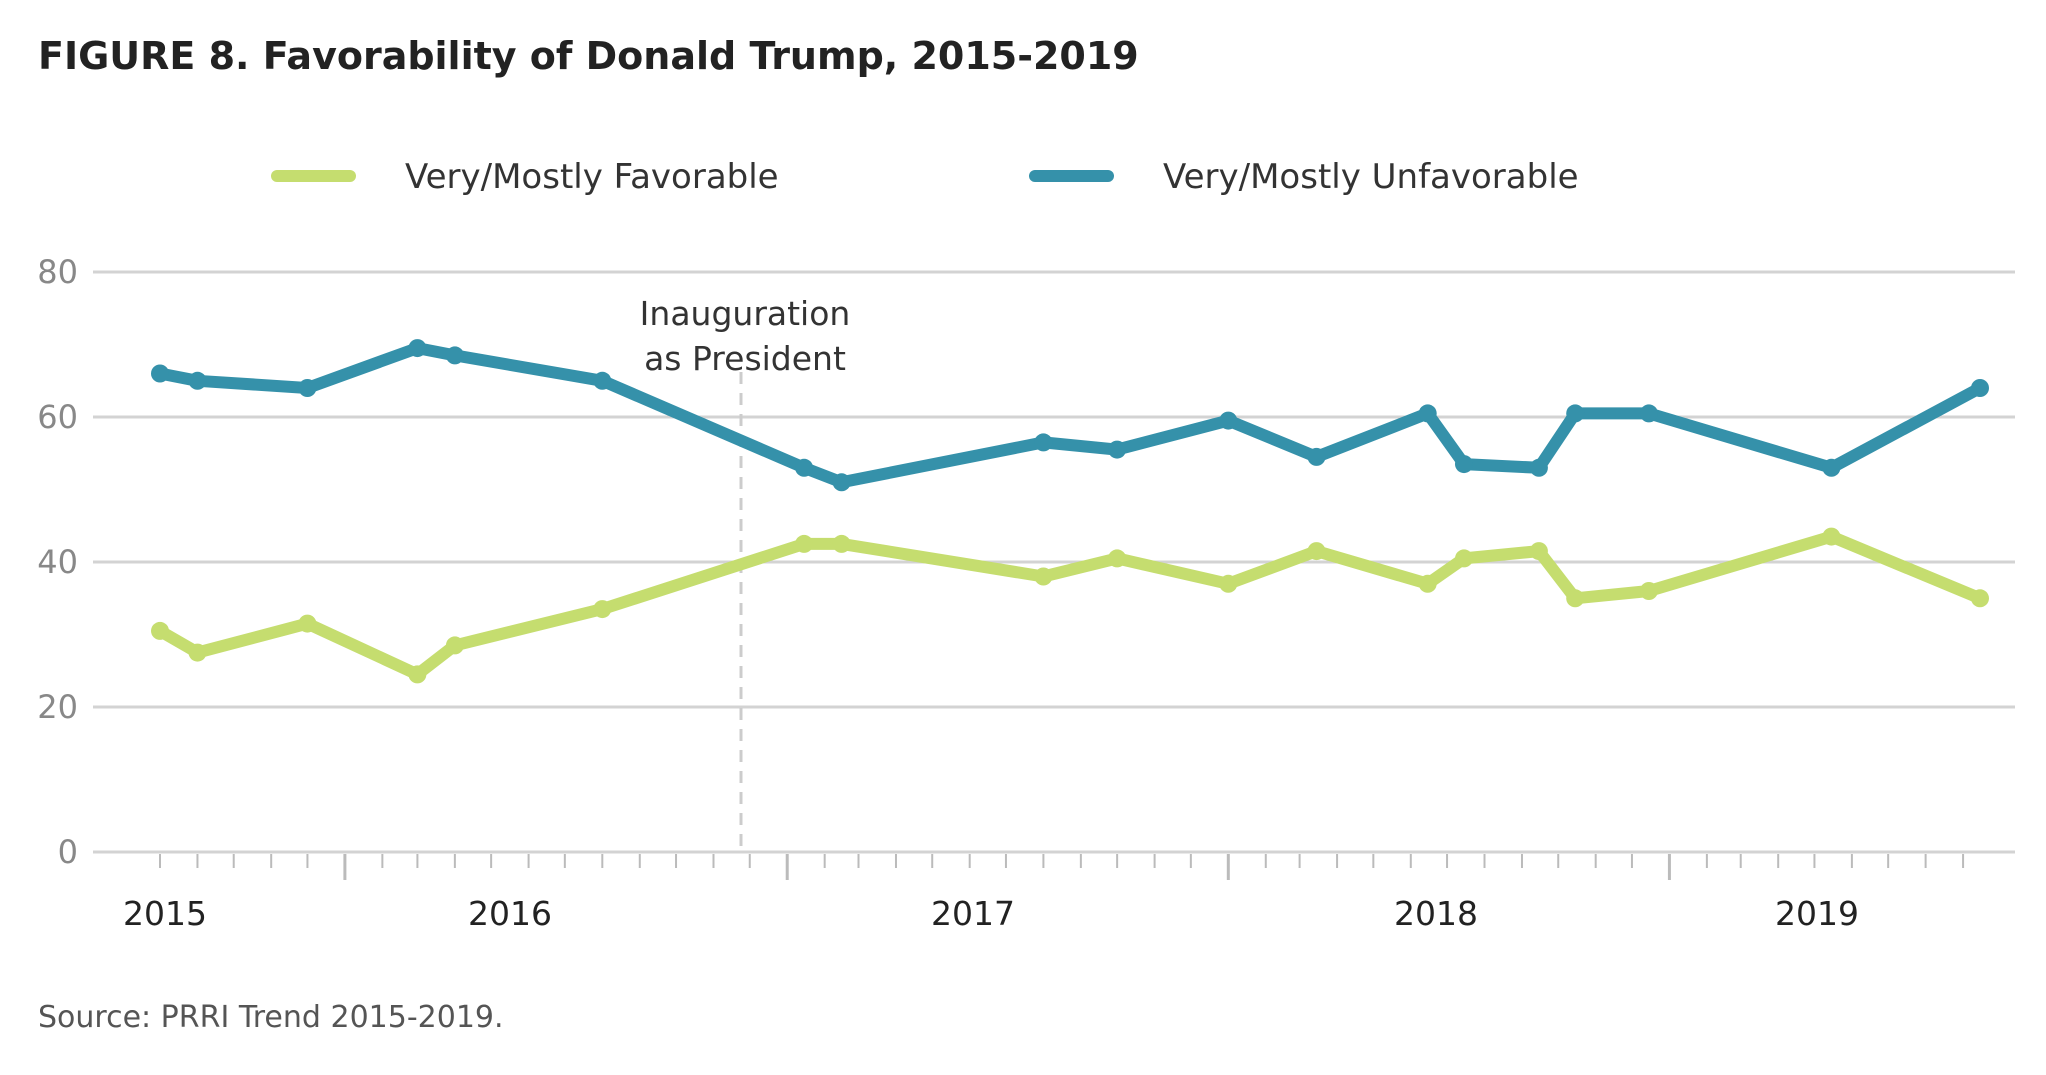 This screenshot has height=1075, width=2046. I want to click on annotation-label-line-1: Inauguration, so click(745, 313).